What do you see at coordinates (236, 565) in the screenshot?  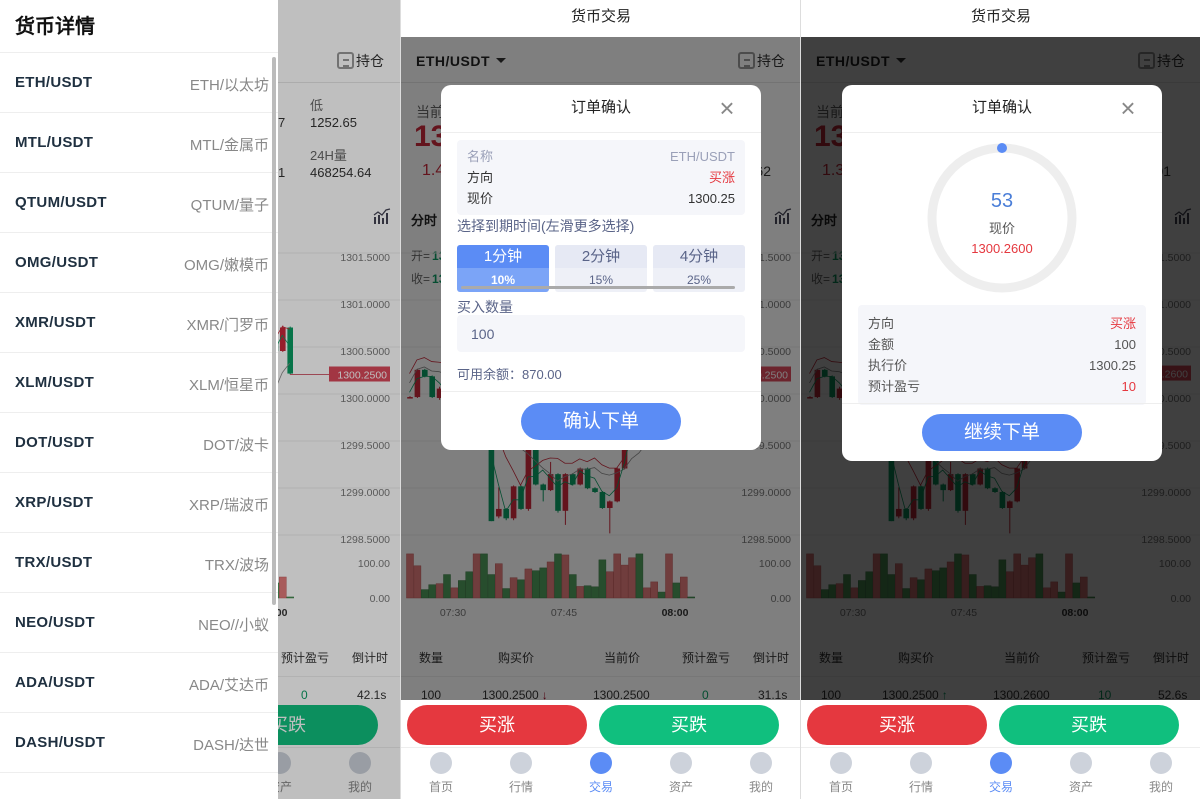 I see `coin-name: TRX/波场` at bounding box center [236, 565].